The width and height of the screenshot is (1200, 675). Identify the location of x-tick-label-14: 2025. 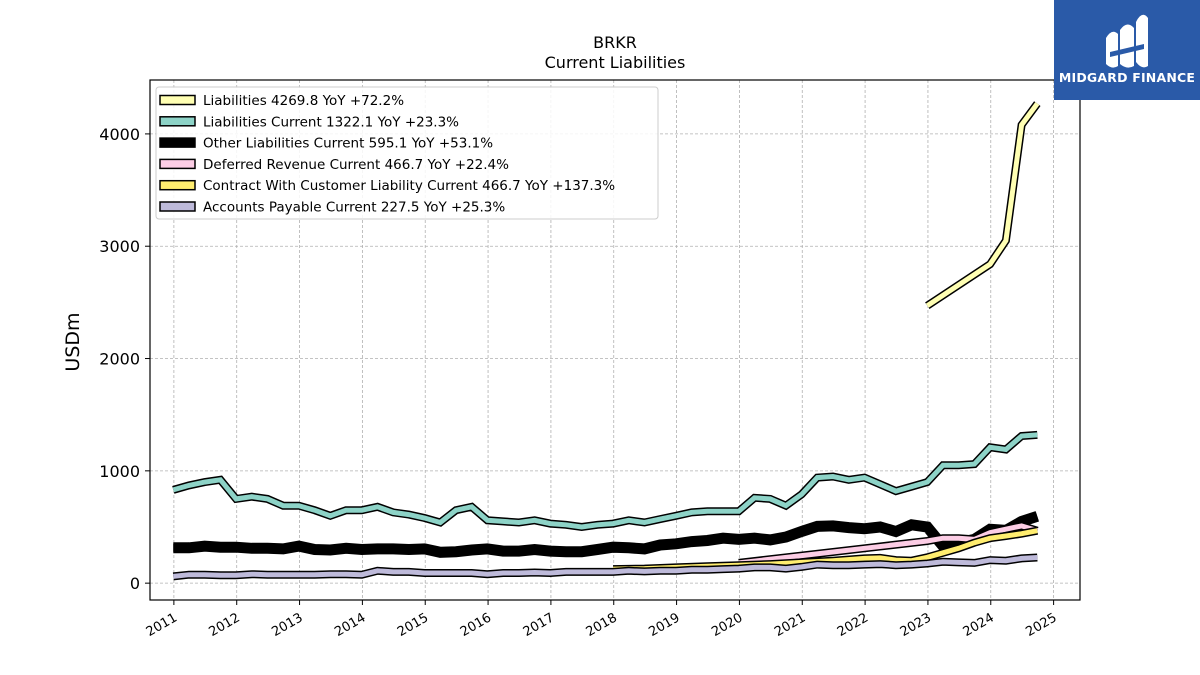
(1041, 625).